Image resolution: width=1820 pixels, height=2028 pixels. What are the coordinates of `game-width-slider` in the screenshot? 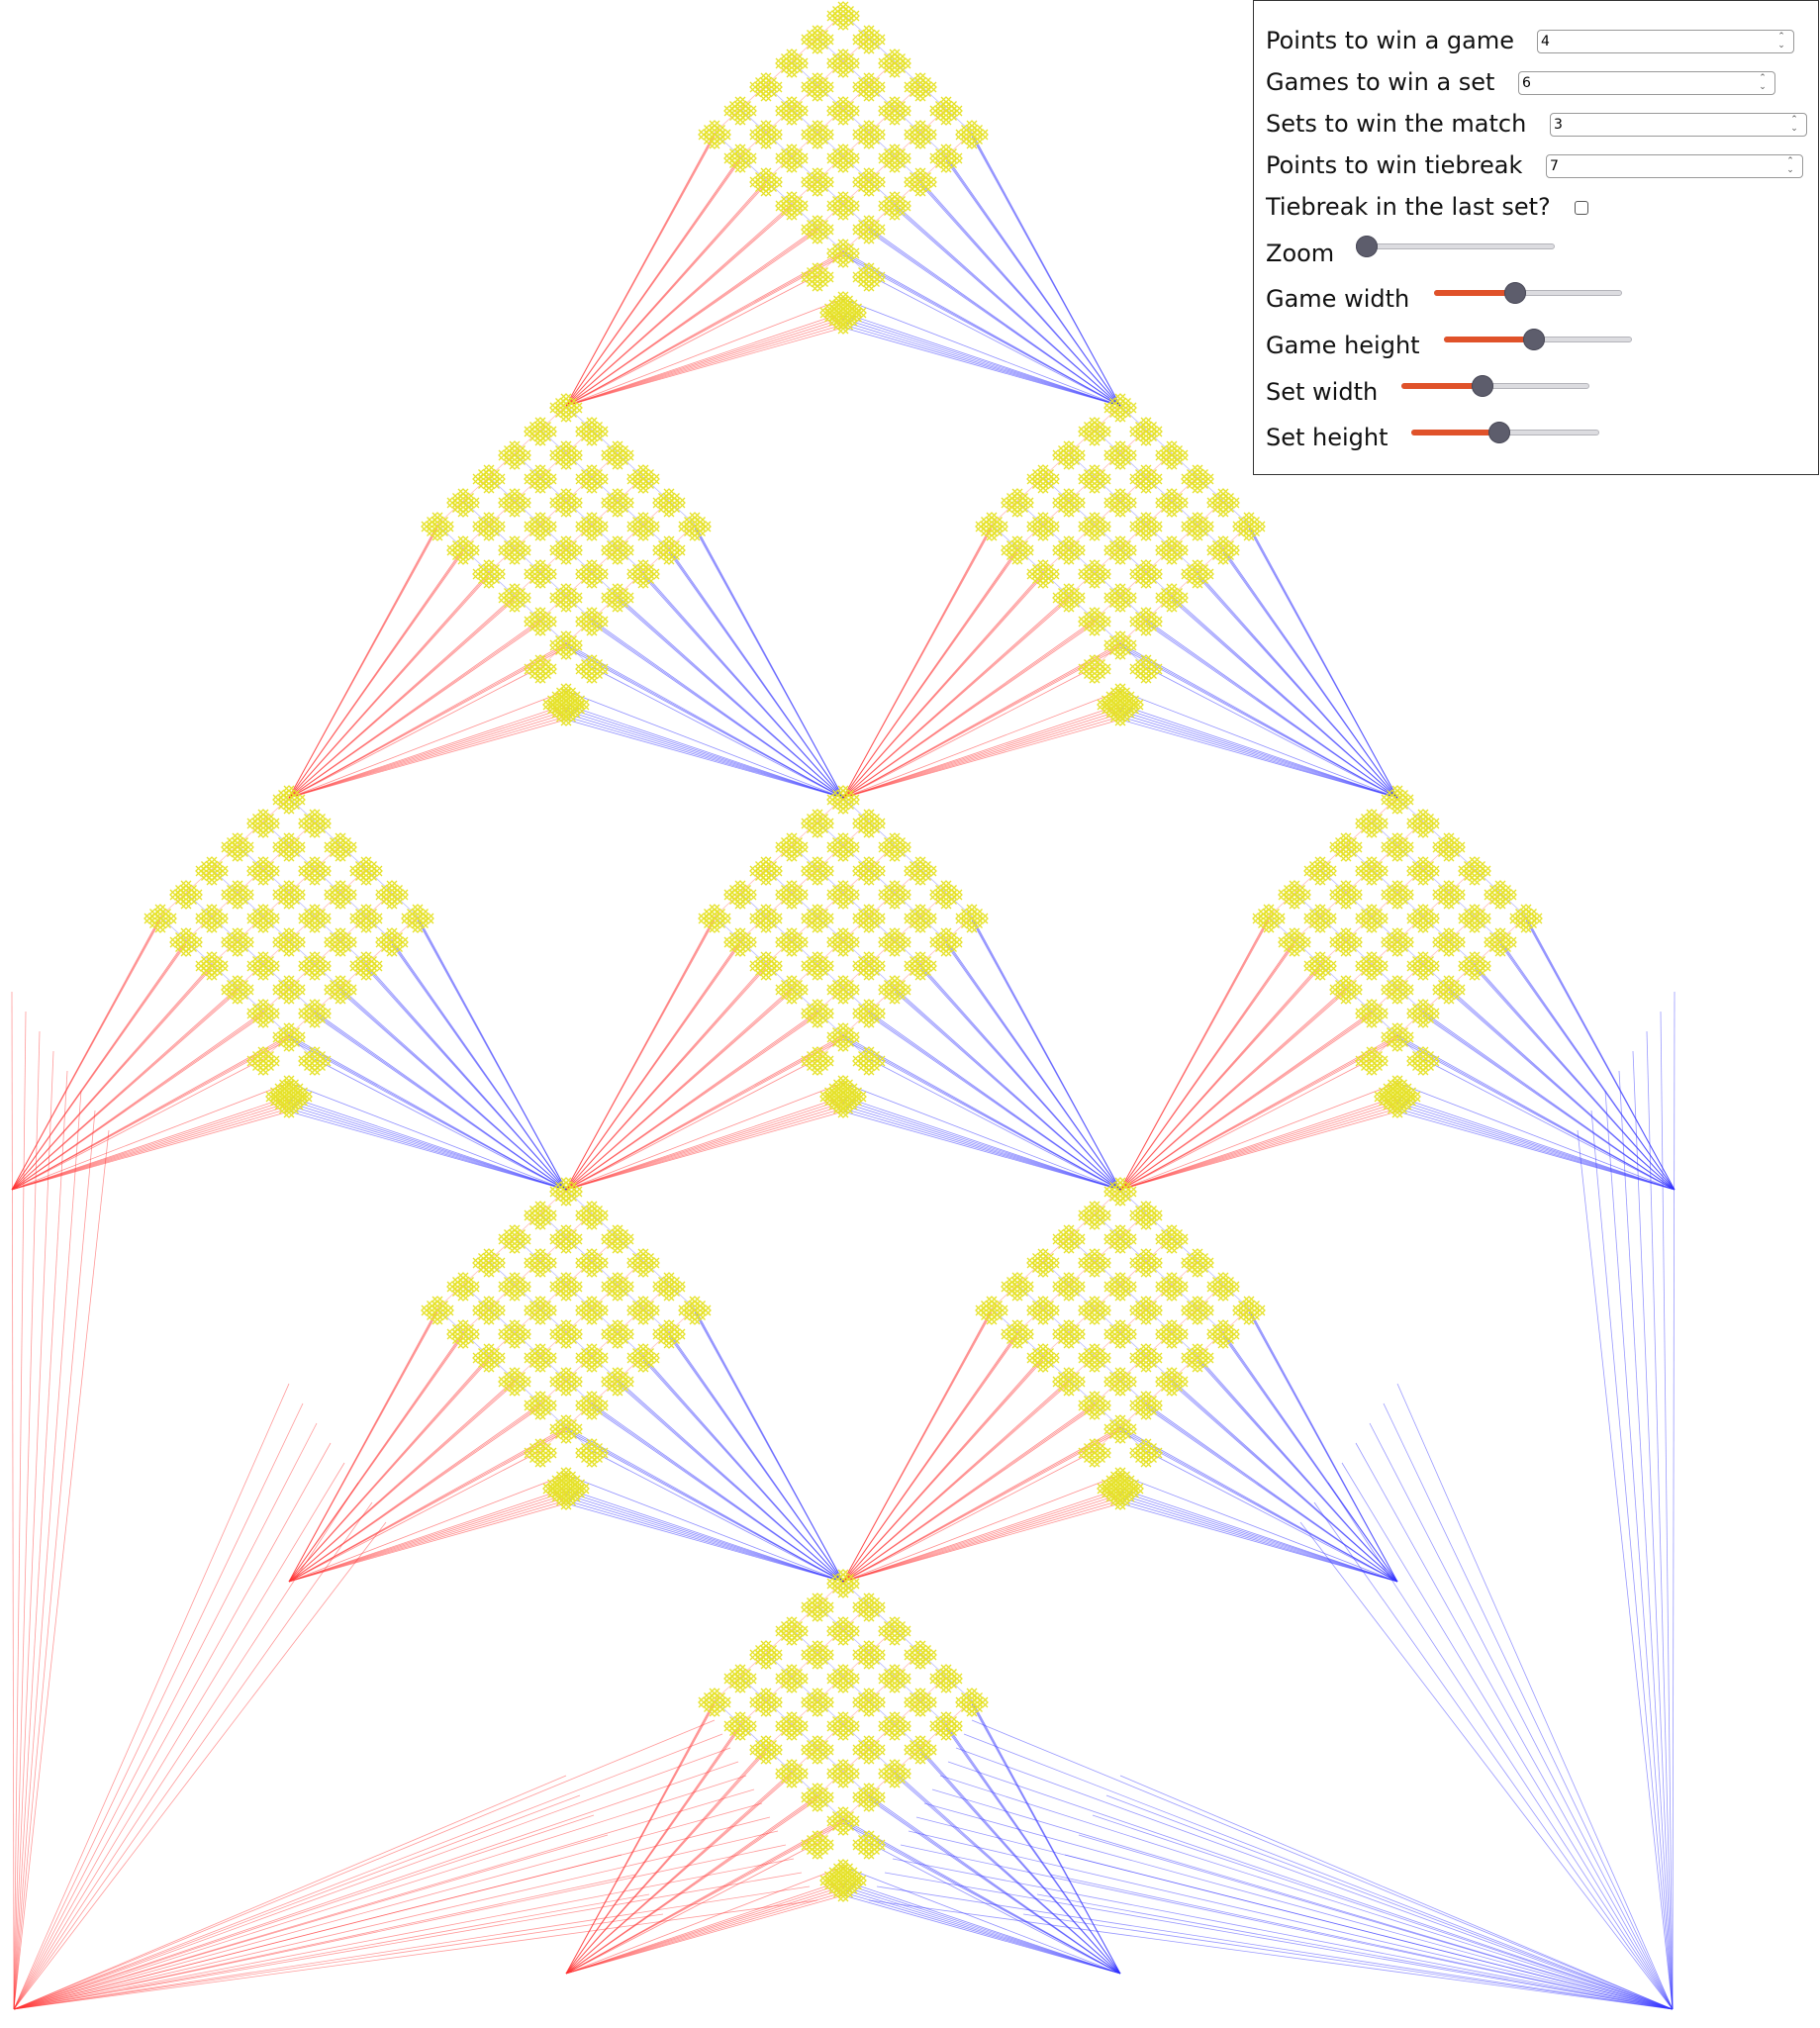 It's located at (1528, 293).